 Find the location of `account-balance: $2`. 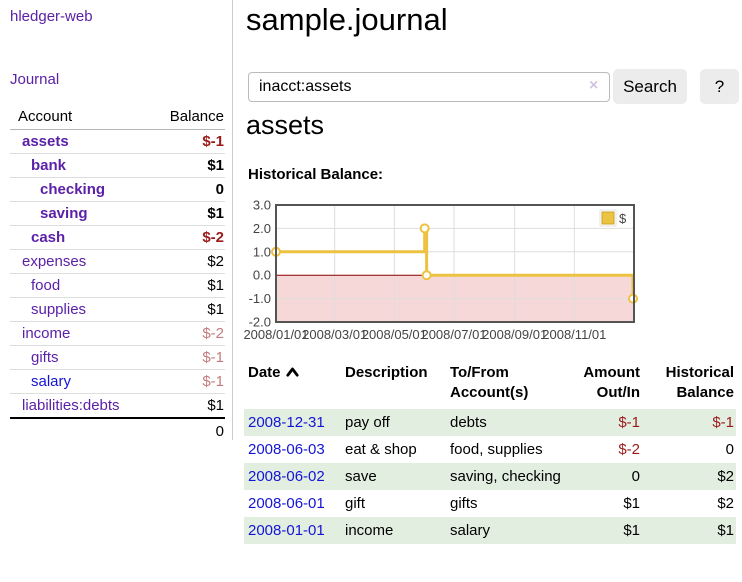

account-balance: $2 is located at coordinates (188, 261).